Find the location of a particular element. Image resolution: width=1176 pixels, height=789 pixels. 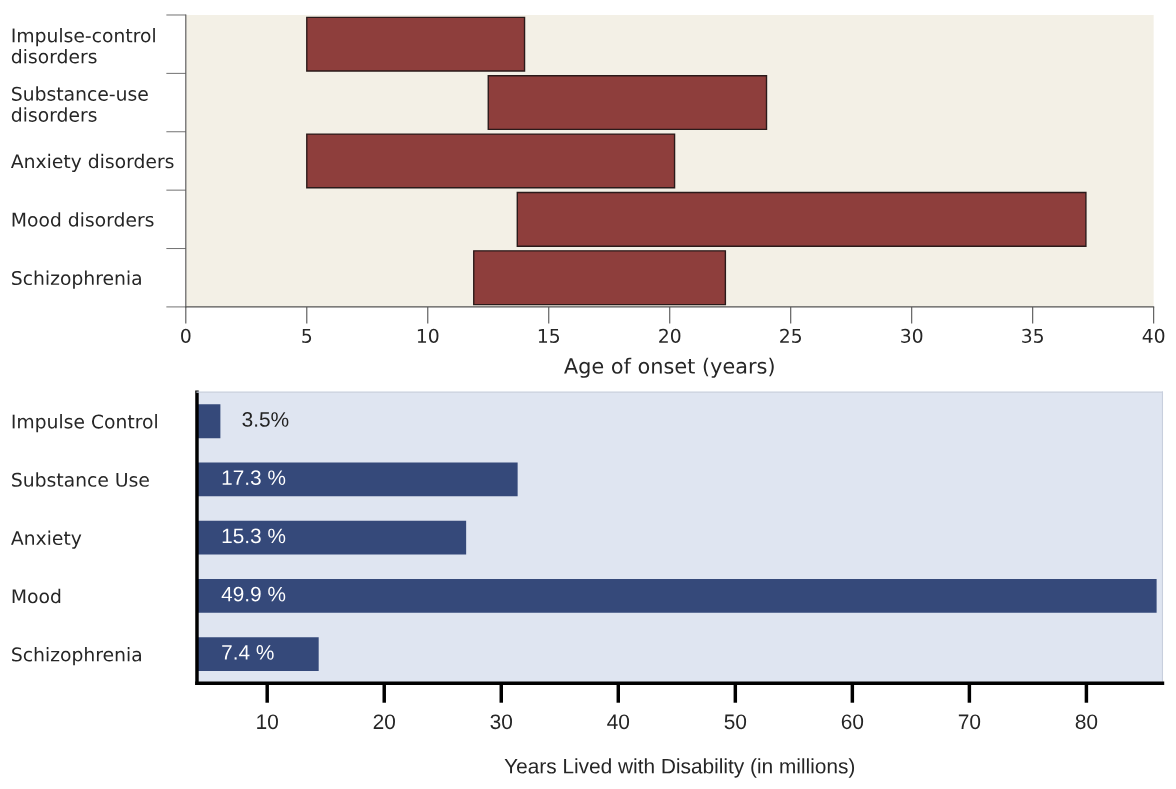

annotation: 7.4 % is located at coordinates (248, 652).